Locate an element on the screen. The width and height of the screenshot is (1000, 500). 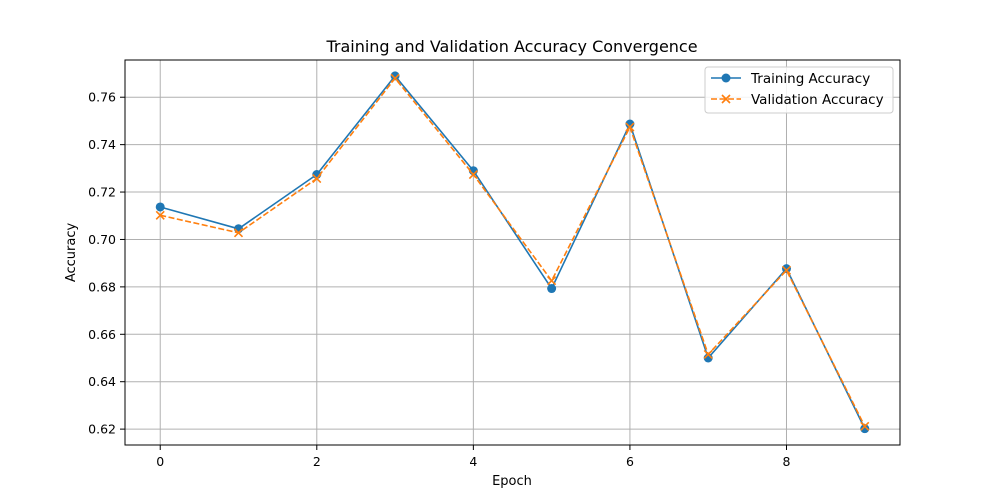
y-tick-label: 0.66 is located at coordinates (102, 334).